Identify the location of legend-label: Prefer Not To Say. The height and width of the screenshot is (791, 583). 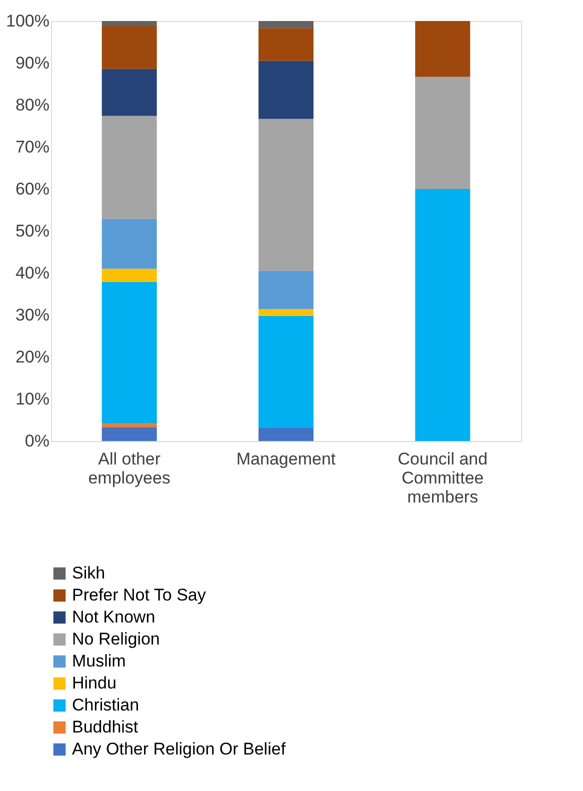
(139, 595).